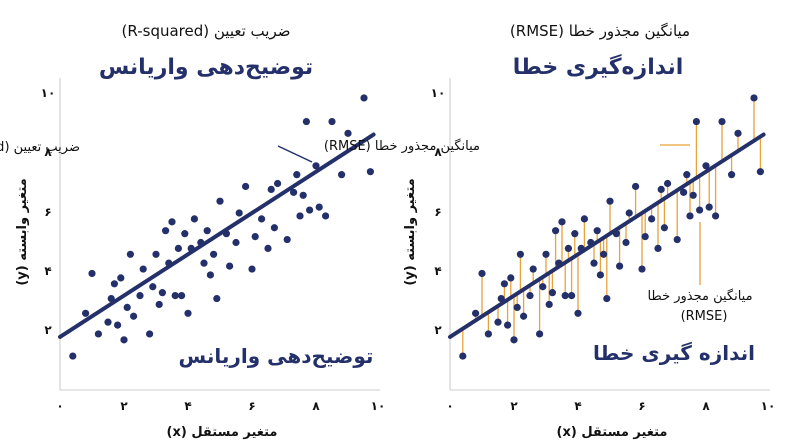  Describe the element at coordinates (378, 406) in the screenshot. I see `left-x-tick: ۱۰` at that location.